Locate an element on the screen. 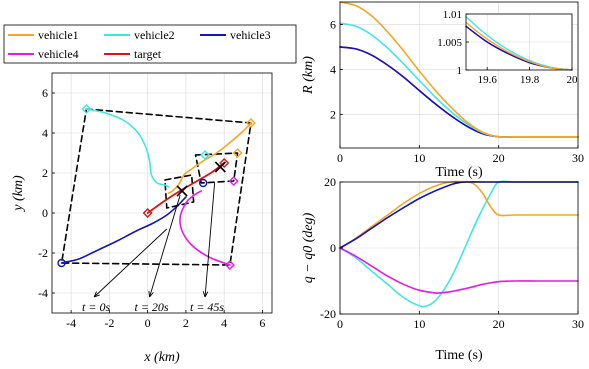 The image size is (589, 369). trajectory-line-vehicle3 is located at coordinates (123, 230).